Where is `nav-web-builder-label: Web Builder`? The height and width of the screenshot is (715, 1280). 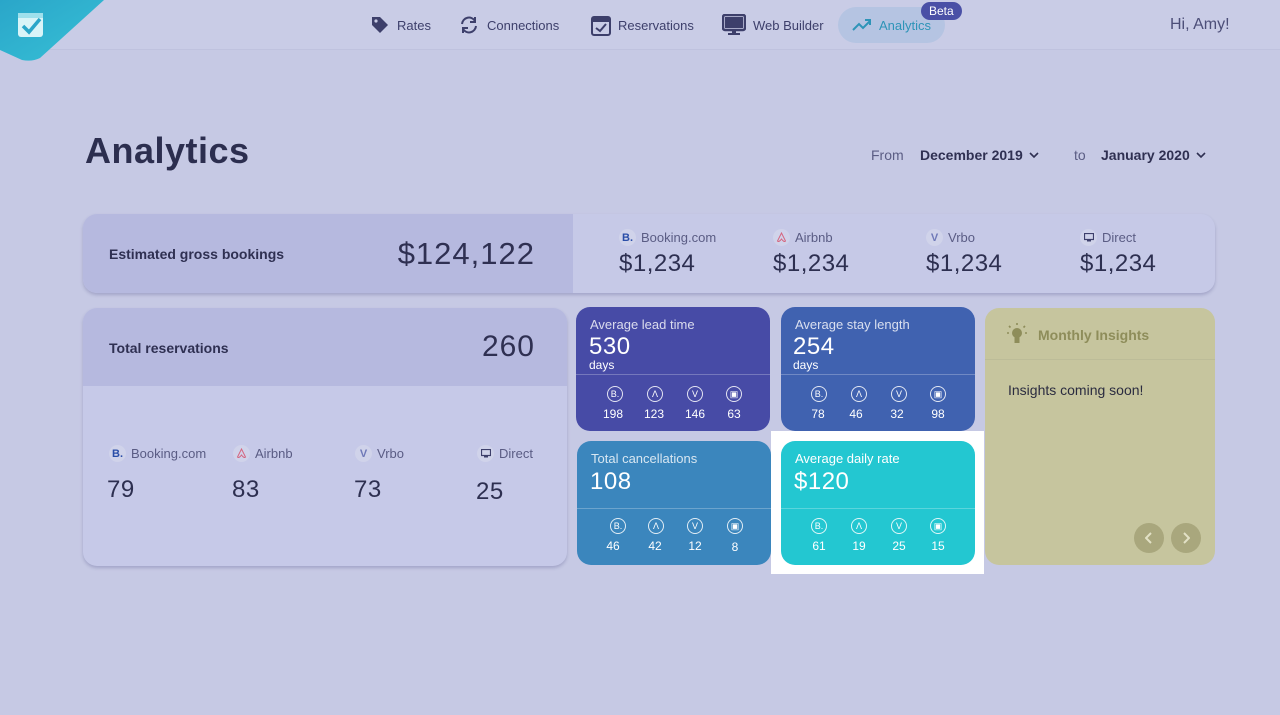 nav-web-builder-label: Web Builder is located at coordinates (788, 25).